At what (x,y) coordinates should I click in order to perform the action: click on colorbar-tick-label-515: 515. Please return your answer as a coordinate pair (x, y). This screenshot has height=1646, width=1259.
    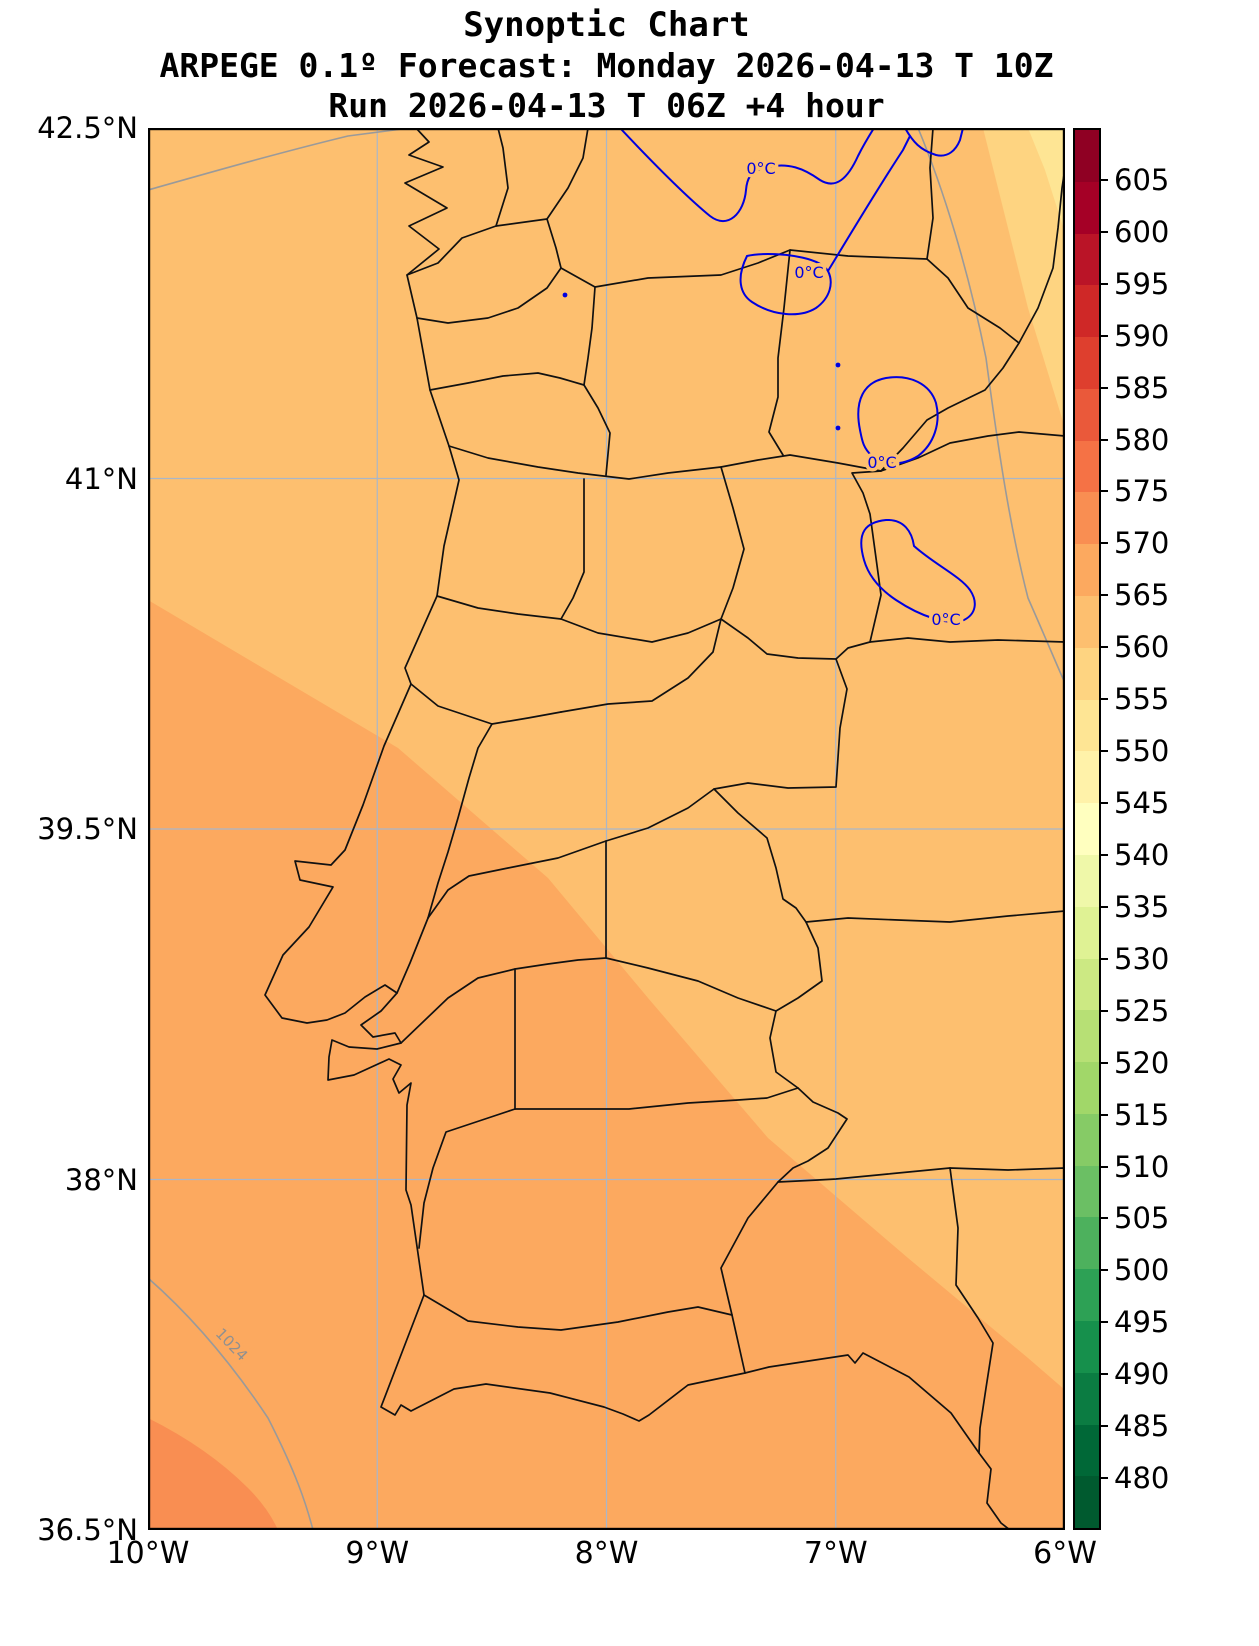
    Looking at the image, I should click on (1142, 1114).